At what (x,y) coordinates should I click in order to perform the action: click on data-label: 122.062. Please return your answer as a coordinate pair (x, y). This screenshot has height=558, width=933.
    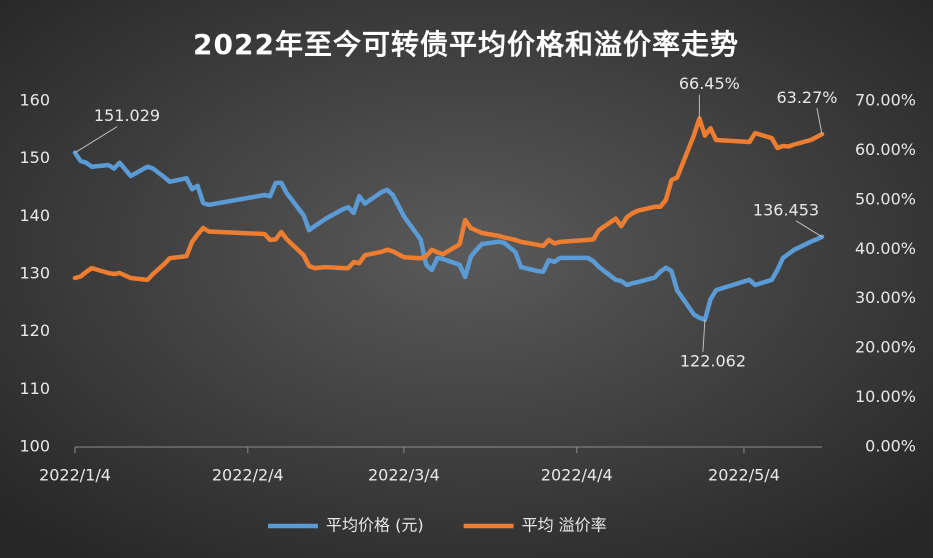
    Looking at the image, I should click on (713, 360).